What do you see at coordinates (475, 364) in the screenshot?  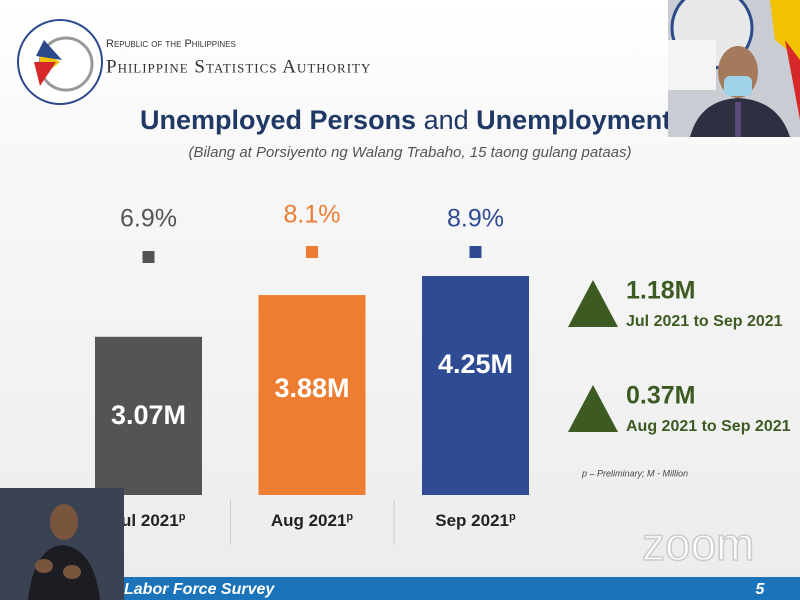 I see `bar-value-label: 4.25M` at bounding box center [475, 364].